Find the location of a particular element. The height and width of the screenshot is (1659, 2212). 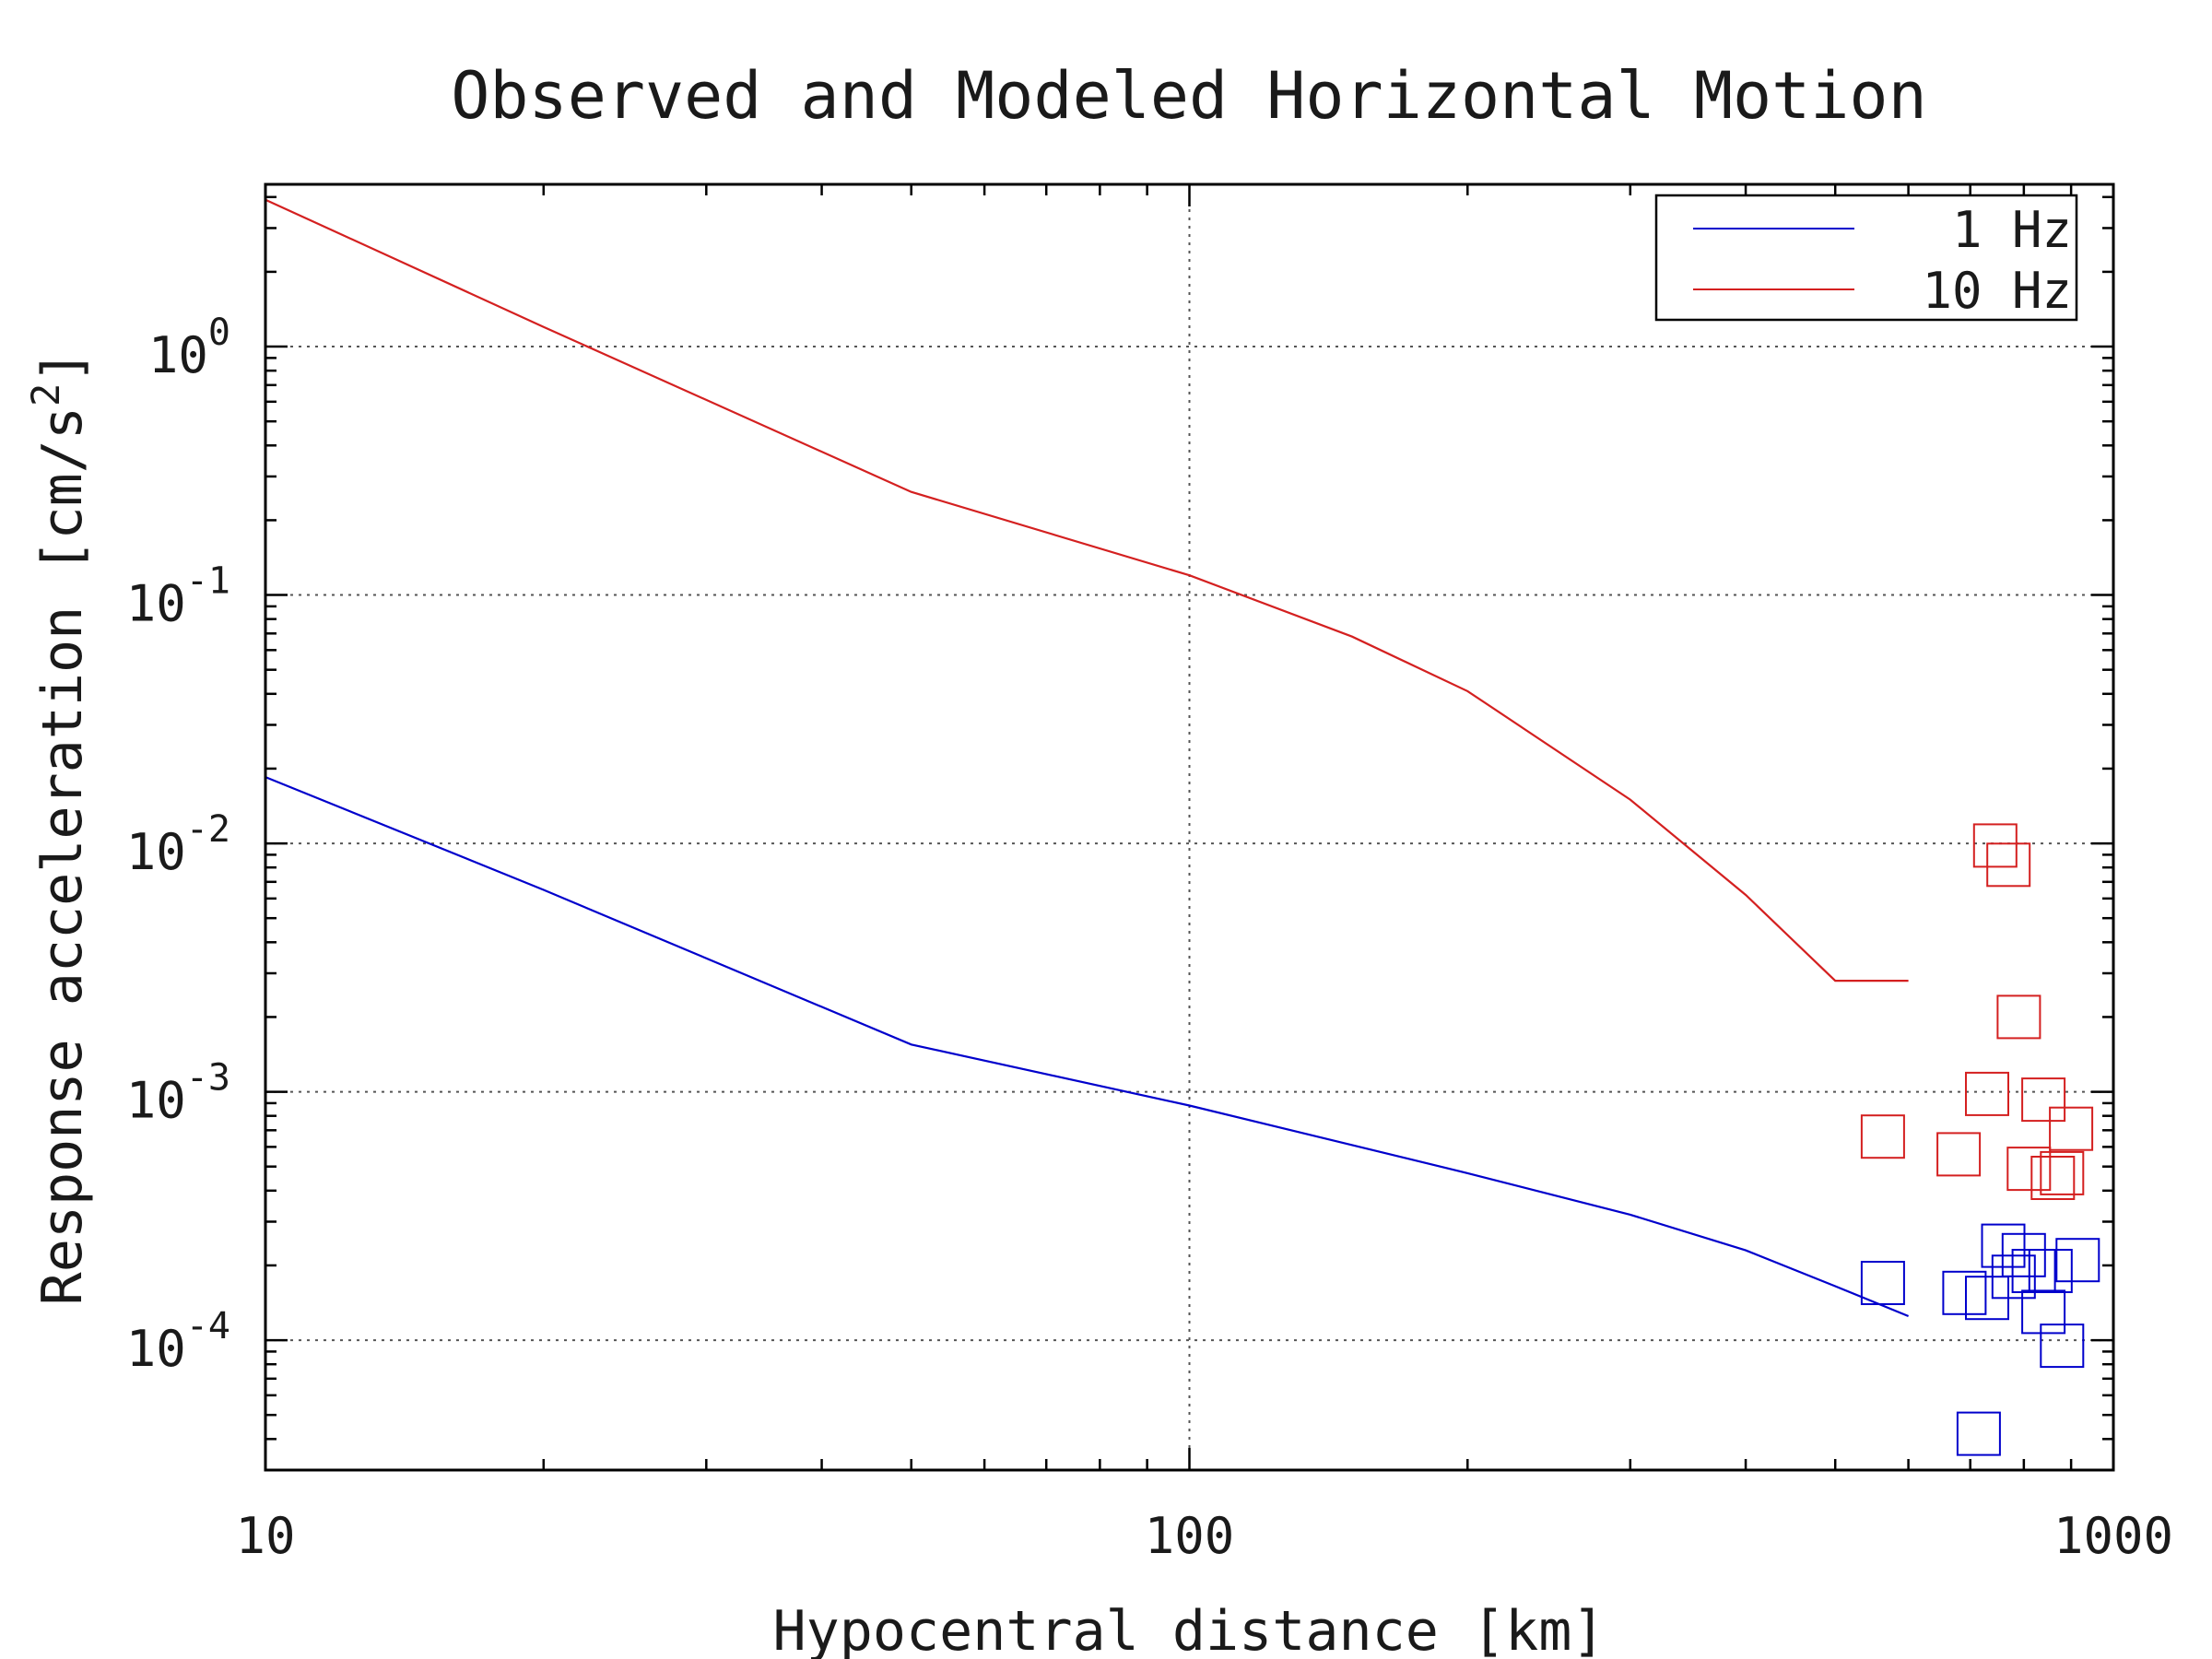

x-tick-label: 1000 is located at coordinates (2113, 1536).